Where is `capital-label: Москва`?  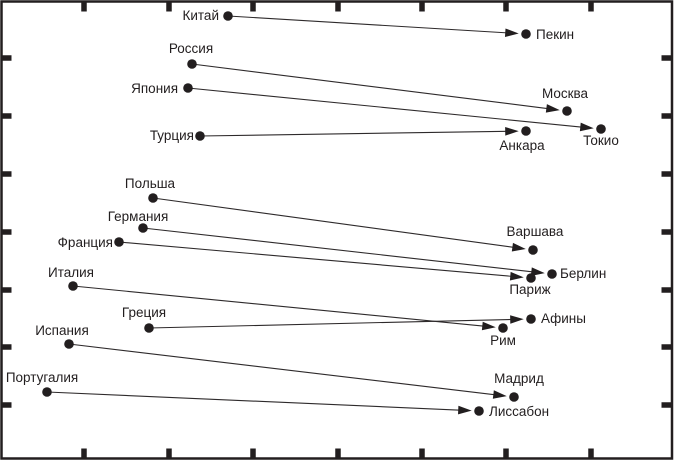
capital-label: Москва is located at coordinates (565, 93).